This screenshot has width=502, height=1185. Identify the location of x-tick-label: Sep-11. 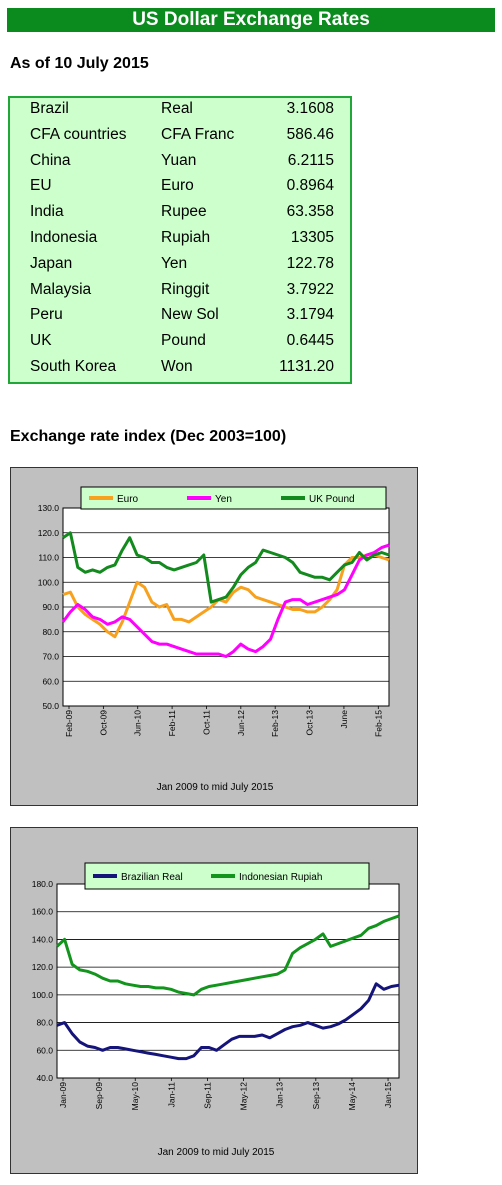
(207, 1095).